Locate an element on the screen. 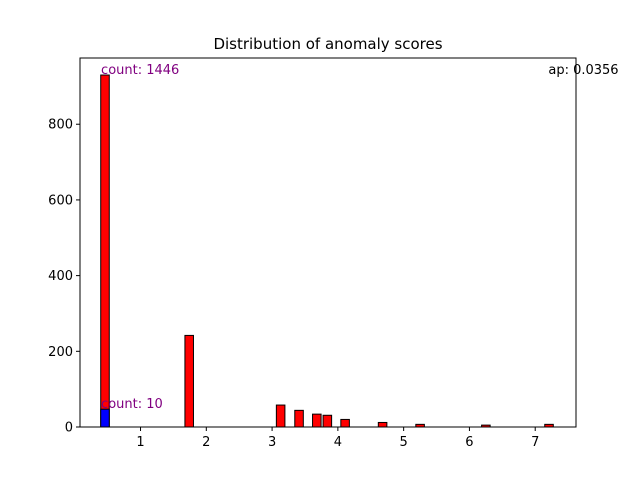 This screenshot has height=480, width=640. x-tick-label: 1 is located at coordinates (140, 442).